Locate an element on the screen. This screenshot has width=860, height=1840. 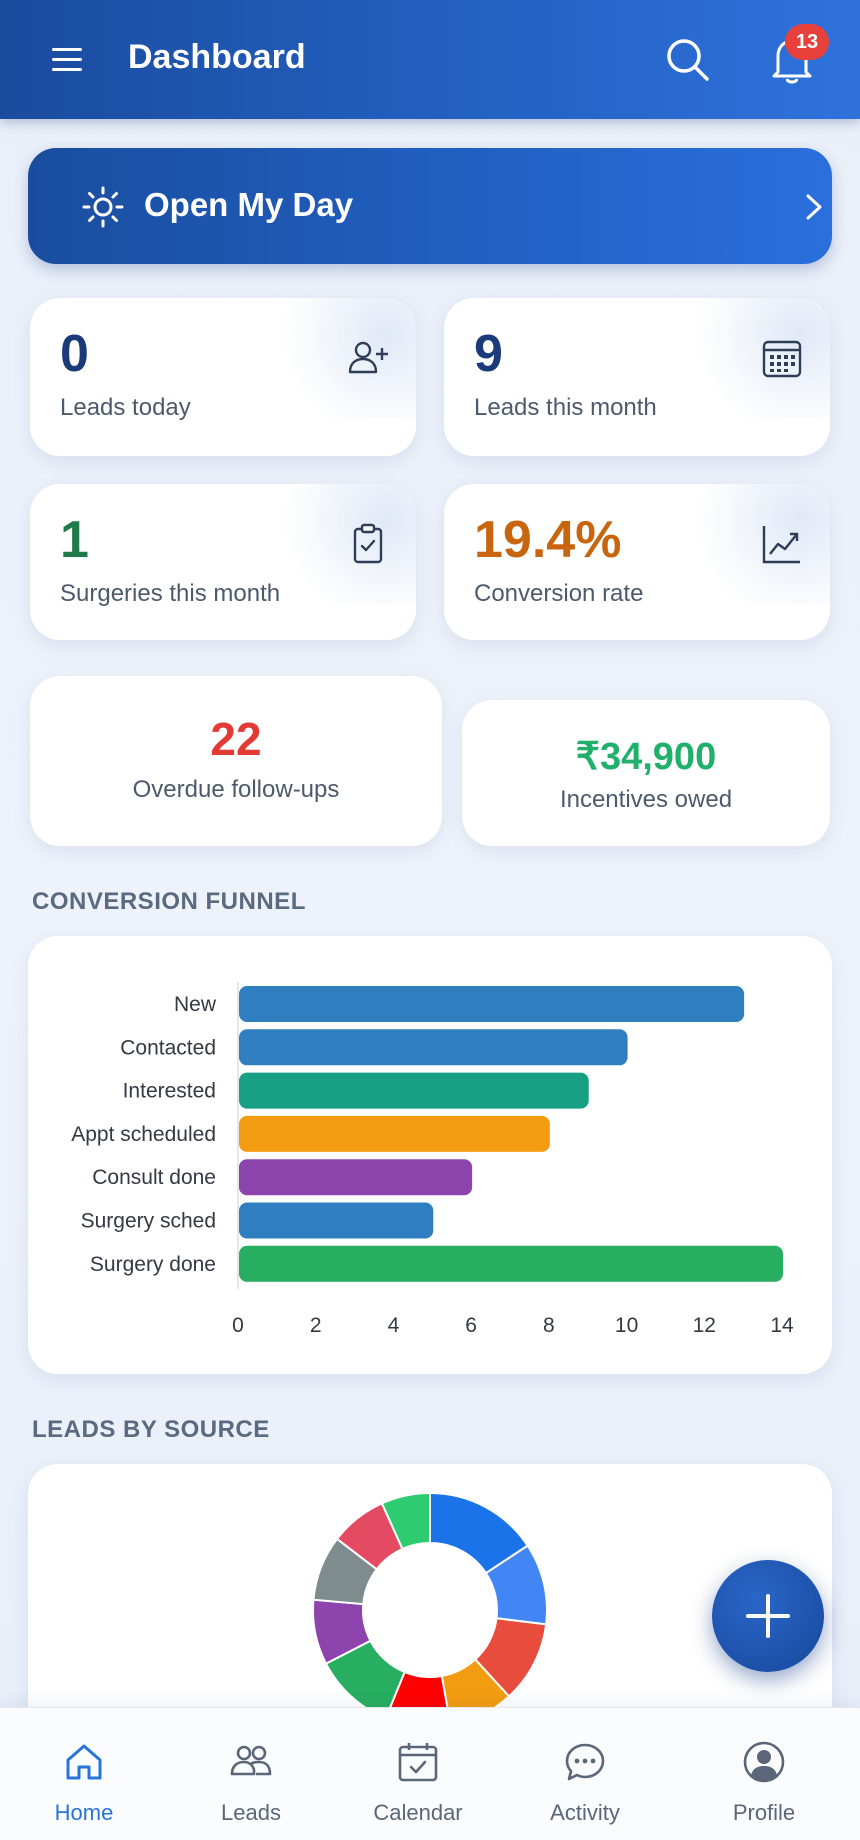
funnel-x-tick: 4 is located at coordinates (394, 1325).